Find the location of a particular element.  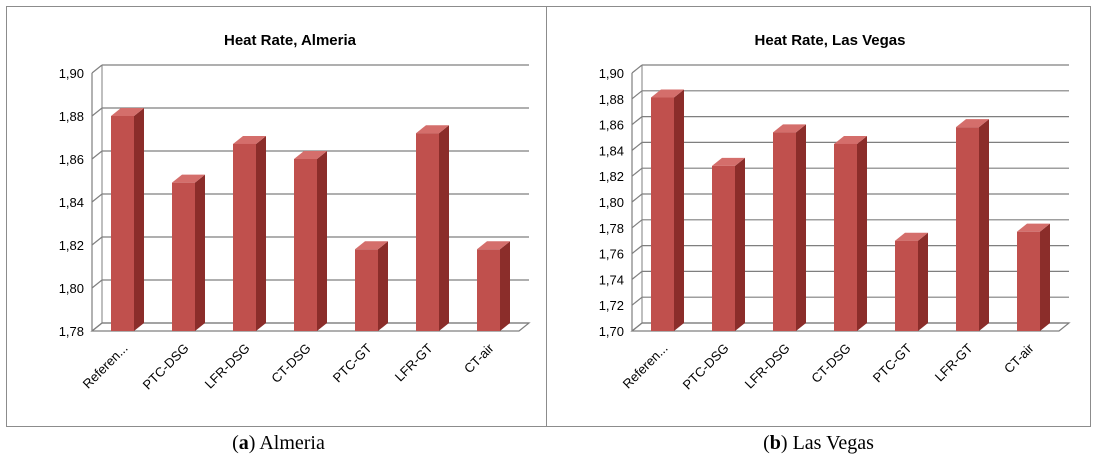

chart-title: Heat Rate, Almeria is located at coordinates (290, 40).